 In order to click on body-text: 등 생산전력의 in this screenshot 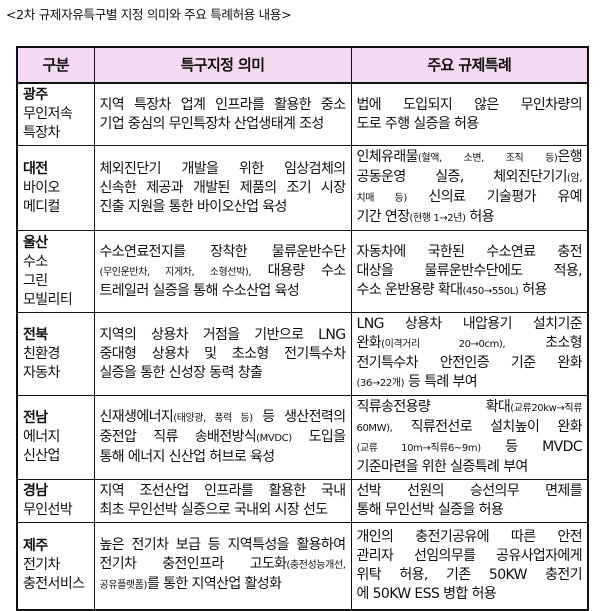, I will do `click(299, 417)`.